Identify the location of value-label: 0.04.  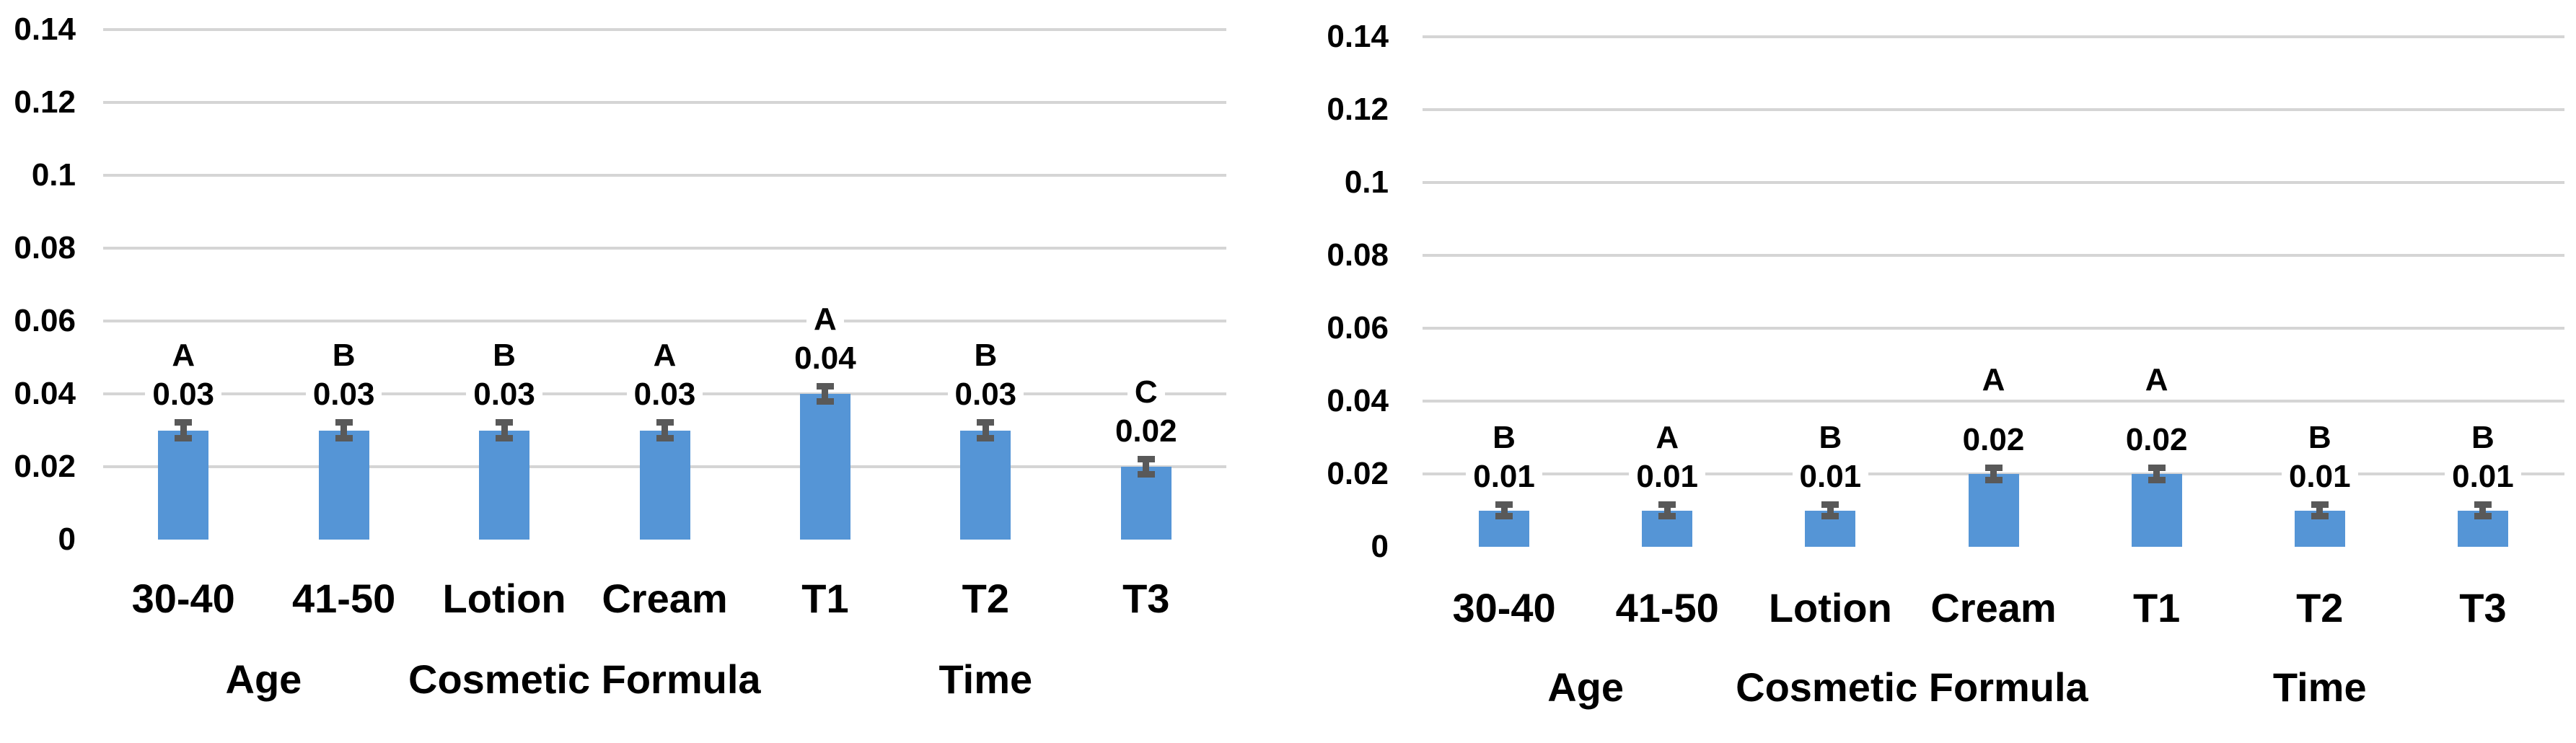
(825, 358).